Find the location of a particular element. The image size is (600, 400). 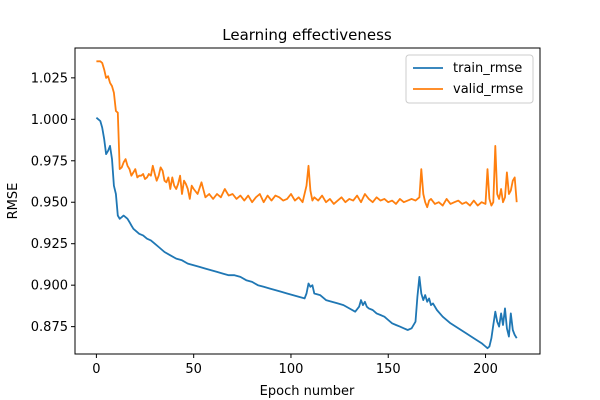

x-tick-label: 100 is located at coordinates (291, 369).